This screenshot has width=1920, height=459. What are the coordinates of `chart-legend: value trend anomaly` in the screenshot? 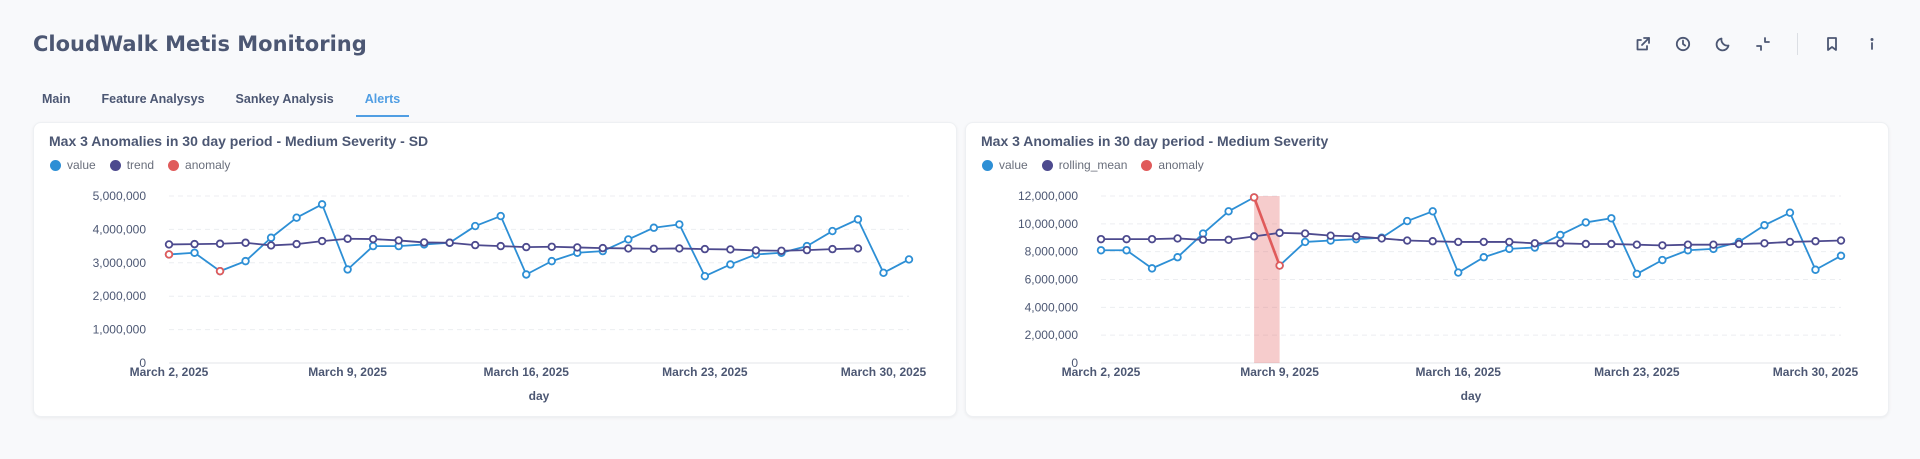 It's located at (147, 165).